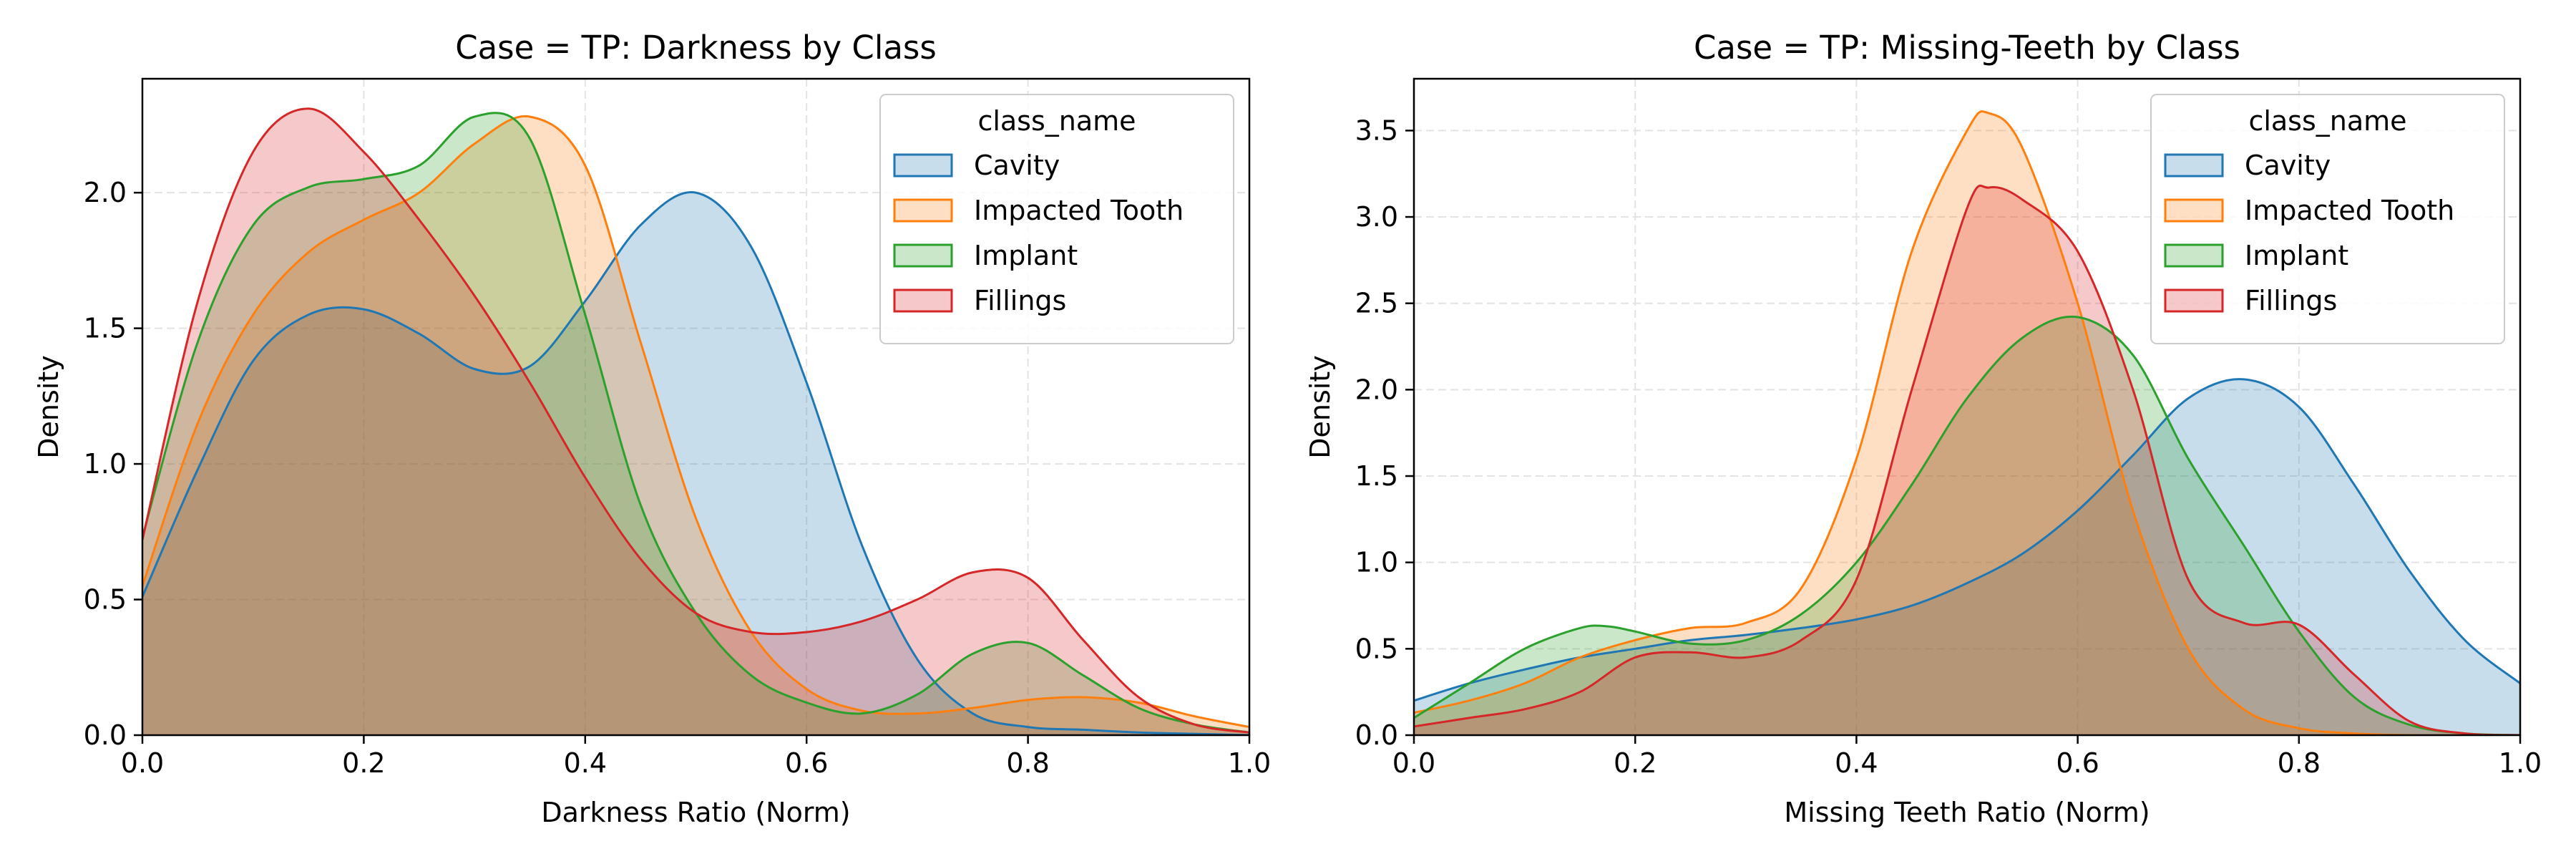  What do you see at coordinates (1376, 303) in the screenshot?
I see `y-tick-label: 2.5` at bounding box center [1376, 303].